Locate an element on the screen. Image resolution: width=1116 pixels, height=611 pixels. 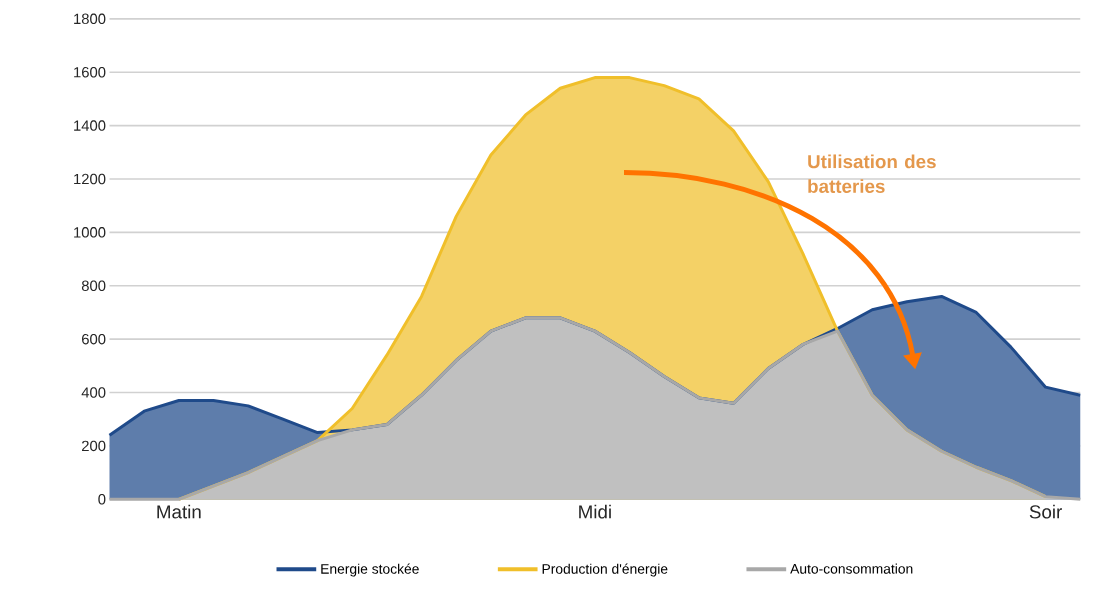
y-tick-label: 200 is located at coordinates (94, 445).